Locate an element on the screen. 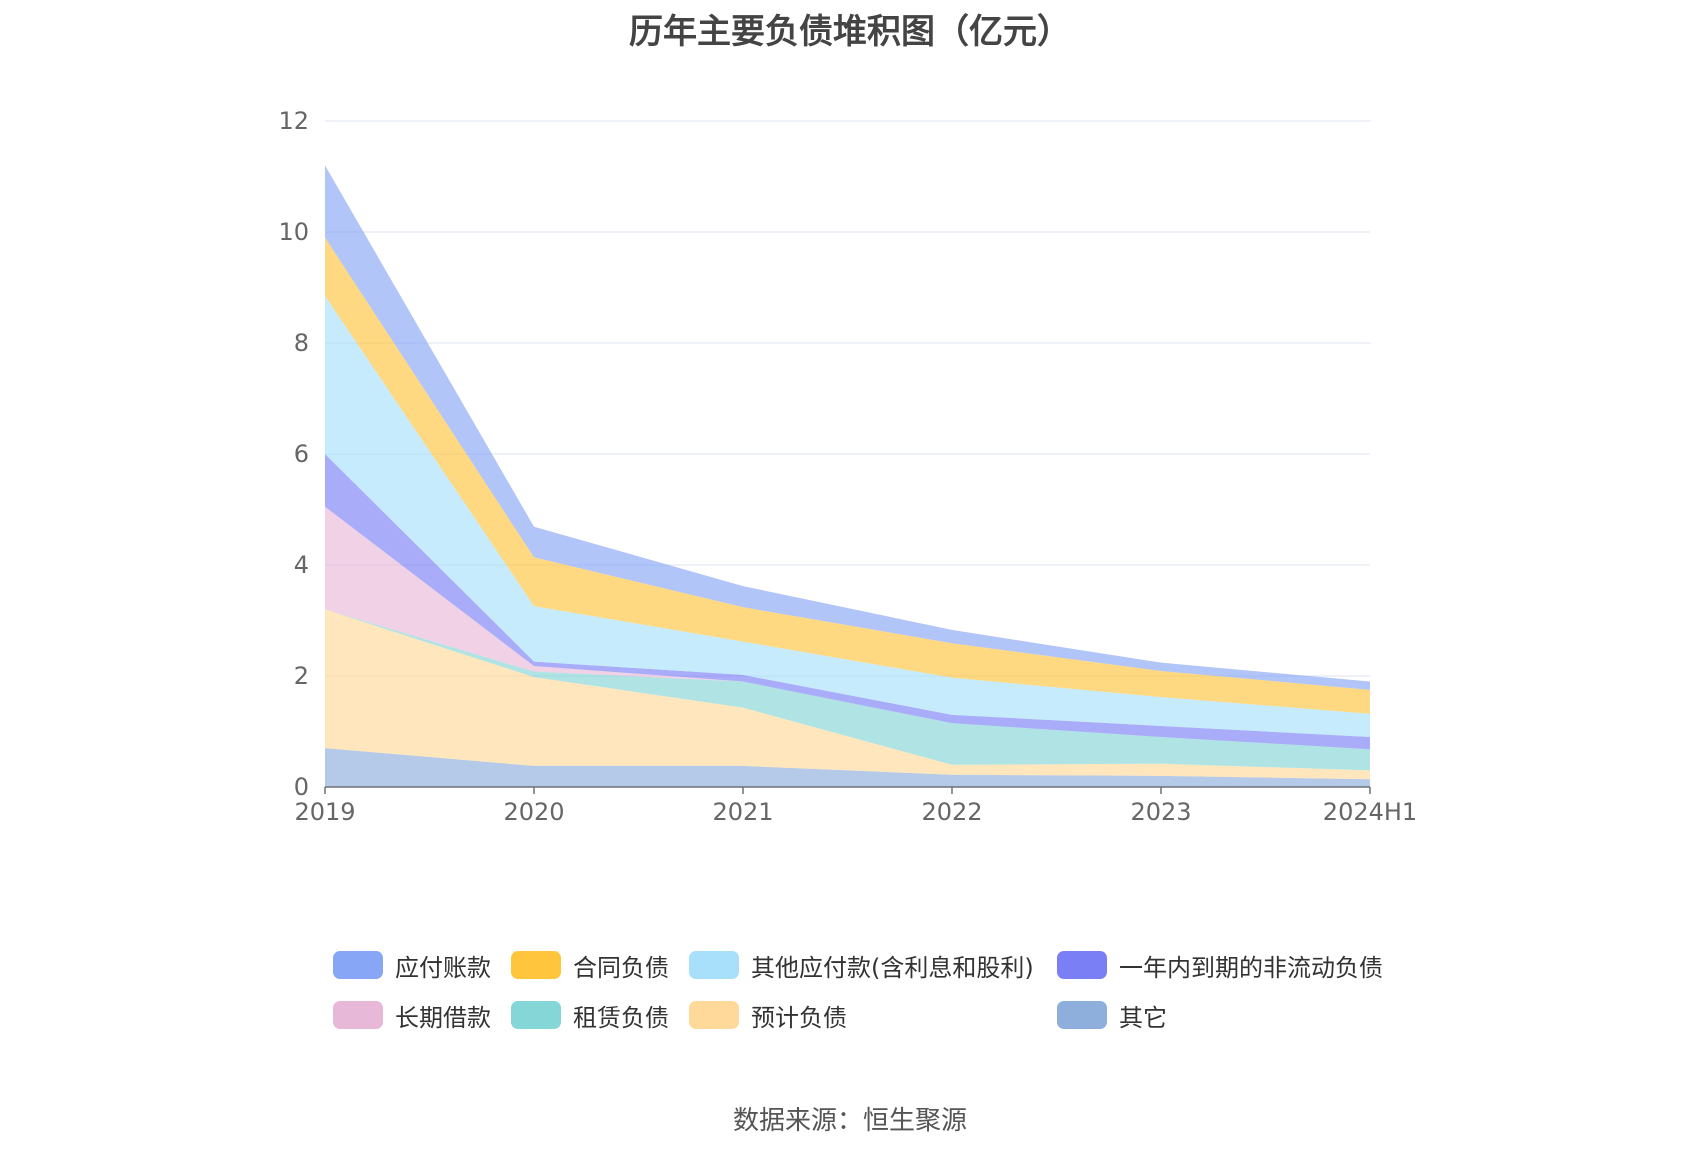  legend-item: 长期借款 is located at coordinates (412, 1016).